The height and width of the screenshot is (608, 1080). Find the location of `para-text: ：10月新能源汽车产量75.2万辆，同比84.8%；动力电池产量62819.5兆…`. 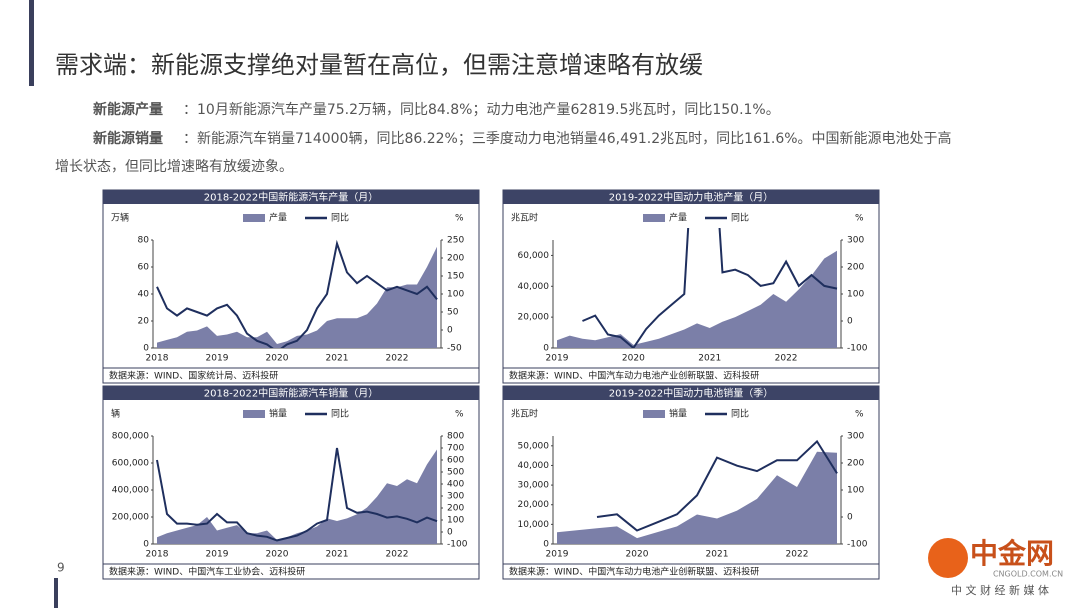

para-text: ：10月新能源汽车产量75.2万辆，同比84.8%；动力电池产量62819.5兆… is located at coordinates (481, 109).